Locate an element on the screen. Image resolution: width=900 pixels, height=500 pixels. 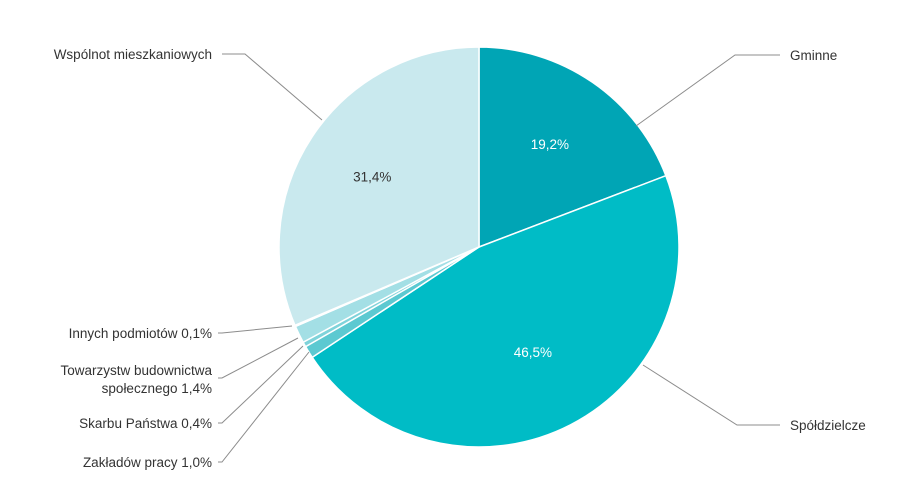
slice-label-spoldzielcze: Spółdzielcze is located at coordinates (828, 425).